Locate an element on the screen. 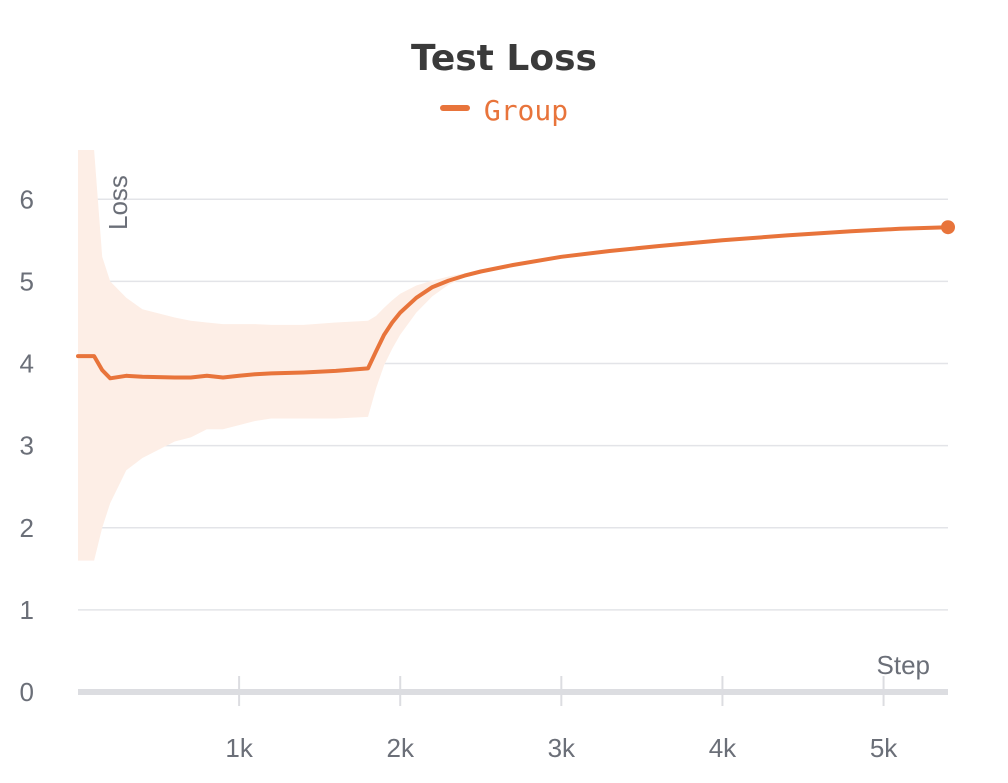 This screenshot has width=1008, height=783. y-tick-label: 0 is located at coordinates (27, 692).